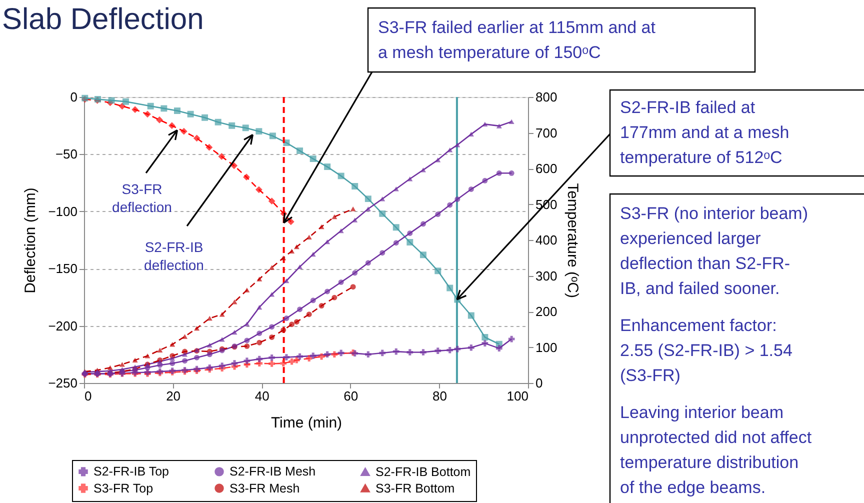 The width and height of the screenshot is (864, 503). I want to click on y2-tick-label: 700, so click(547, 132).